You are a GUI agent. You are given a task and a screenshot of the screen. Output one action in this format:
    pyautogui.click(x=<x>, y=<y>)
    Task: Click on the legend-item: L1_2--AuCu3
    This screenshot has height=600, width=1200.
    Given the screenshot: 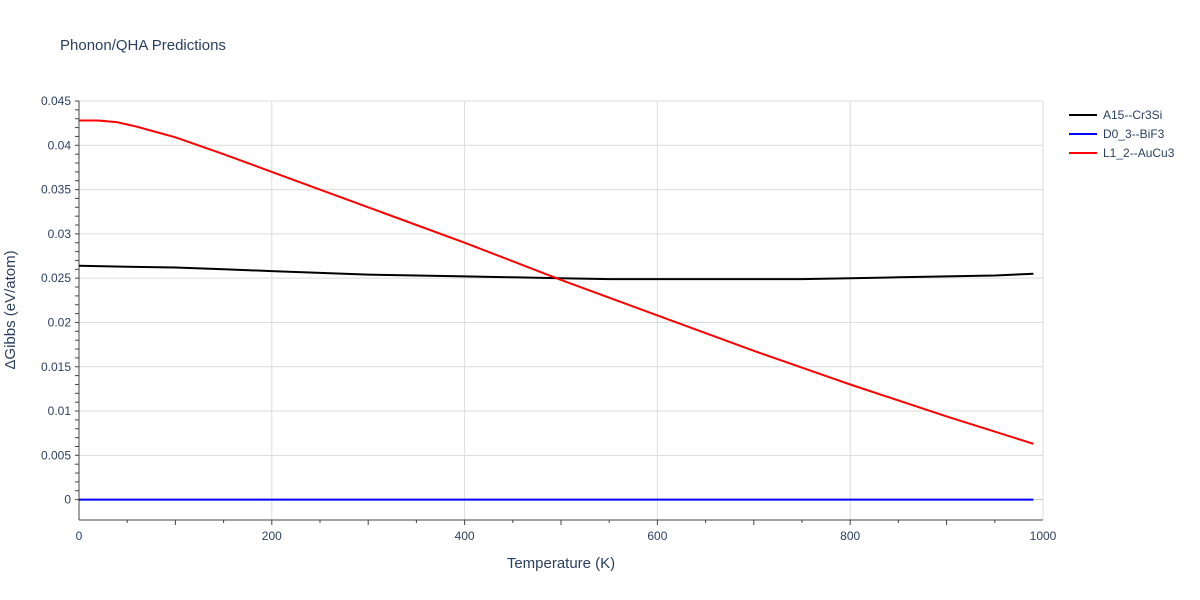 What is the action you would take?
    pyautogui.click(x=1122, y=153)
    